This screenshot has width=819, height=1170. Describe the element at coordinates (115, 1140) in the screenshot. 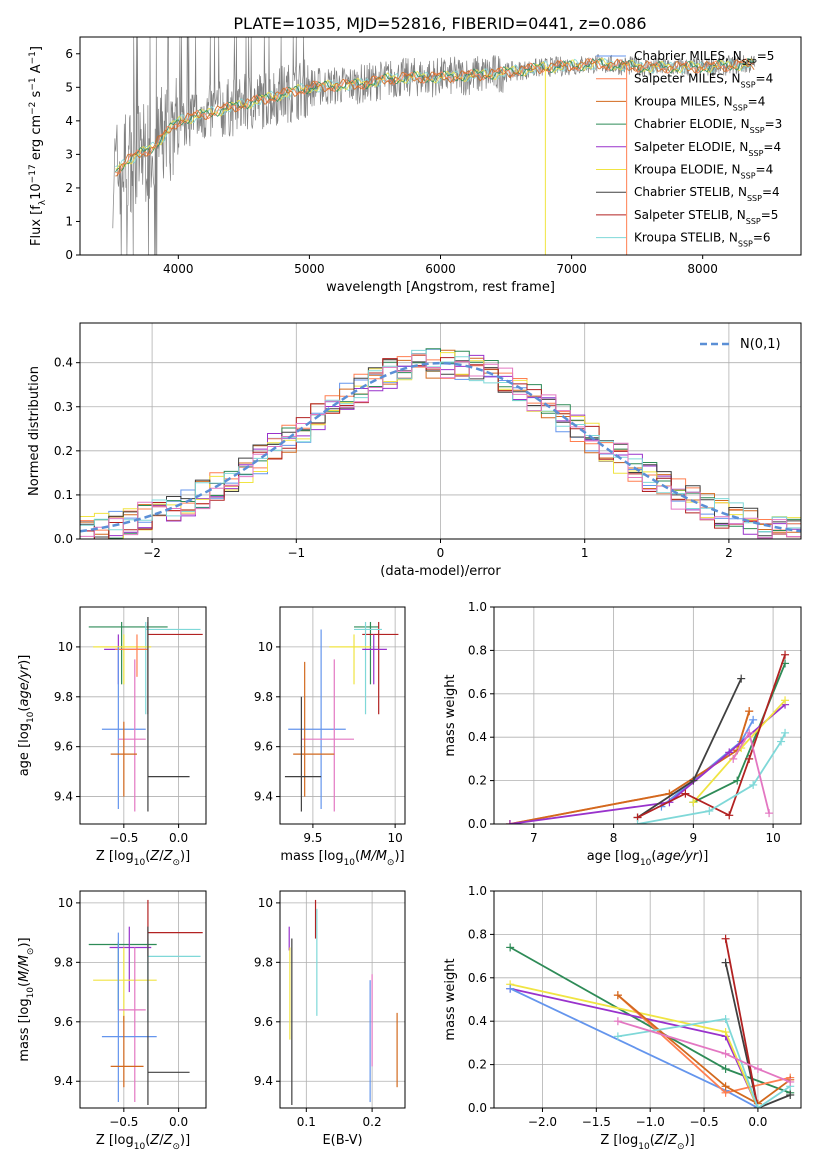

I see `label-part: Z [log` at that location.